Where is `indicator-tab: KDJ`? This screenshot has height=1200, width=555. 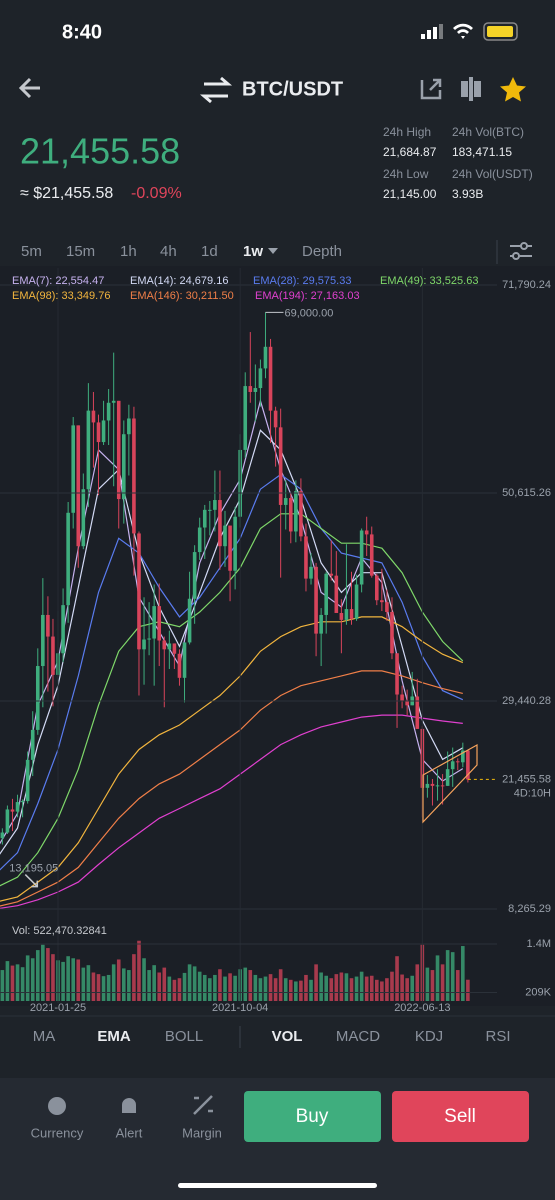
indicator-tab: KDJ is located at coordinates (429, 1036).